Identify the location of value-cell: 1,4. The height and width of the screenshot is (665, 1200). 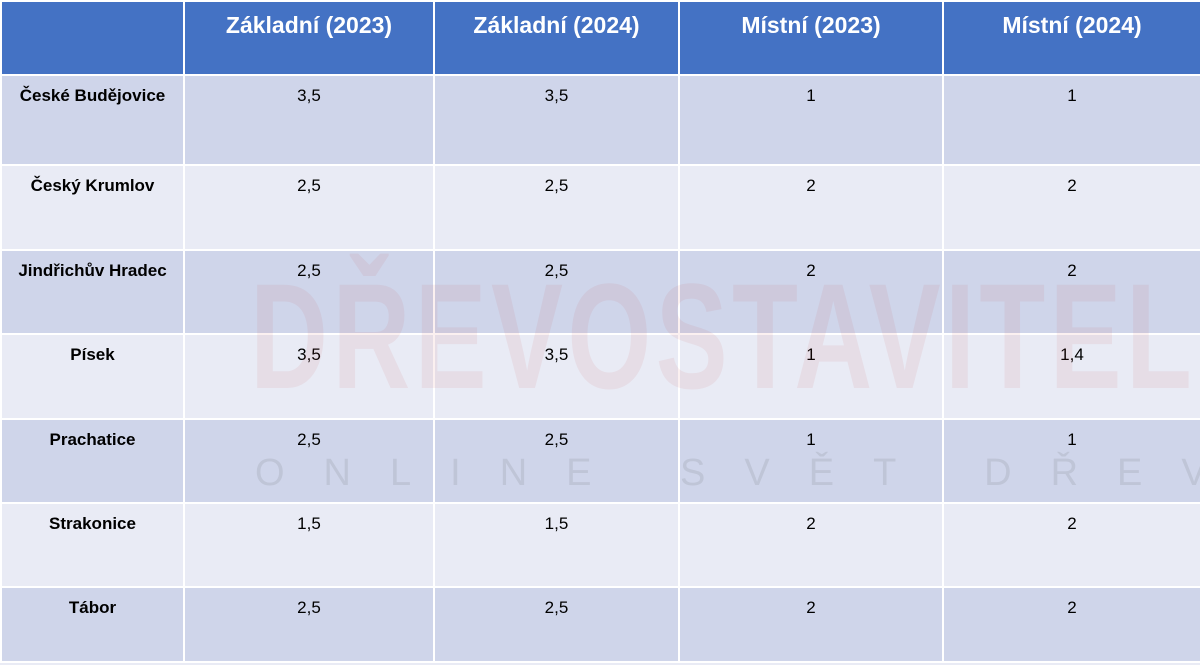
(1071, 376).